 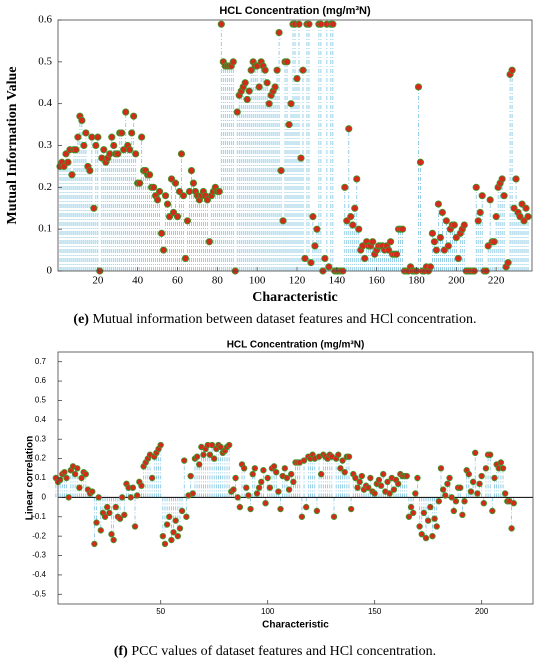 What do you see at coordinates (30, 478) in the screenshot?
I see `y-axis-label: Linear correlation` at bounding box center [30, 478].